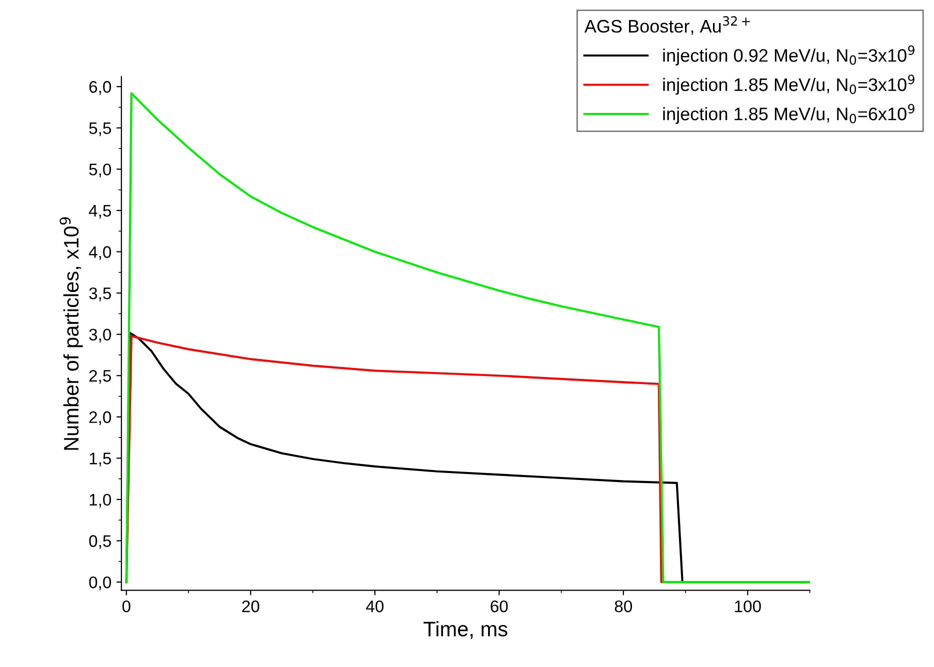 This screenshot has width=934, height=667. Describe the element at coordinates (748, 606) in the screenshot. I see `x-tick-label: 100` at that location.